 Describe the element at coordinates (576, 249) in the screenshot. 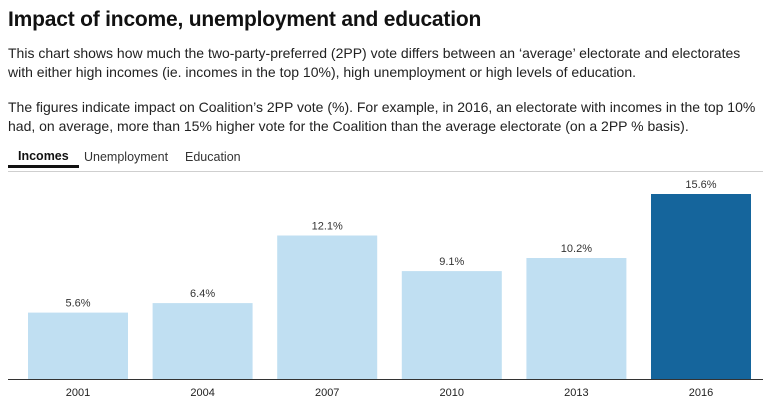

I see `value-label-2013: 10.2%` at that location.